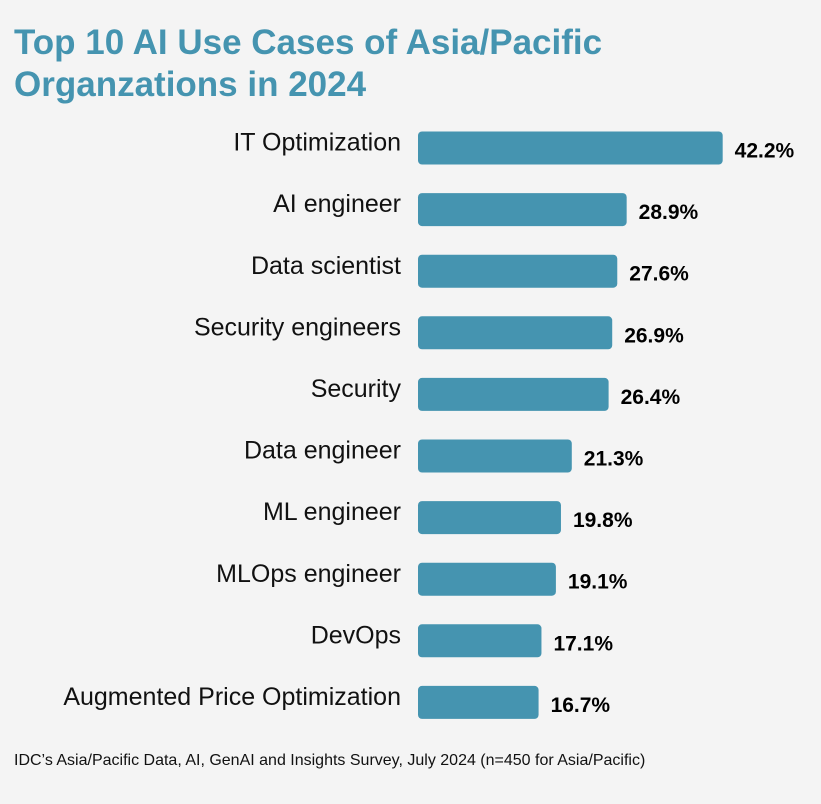 The height and width of the screenshot is (804, 821). I want to click on value-label: 27.6%, so click(659, 274).